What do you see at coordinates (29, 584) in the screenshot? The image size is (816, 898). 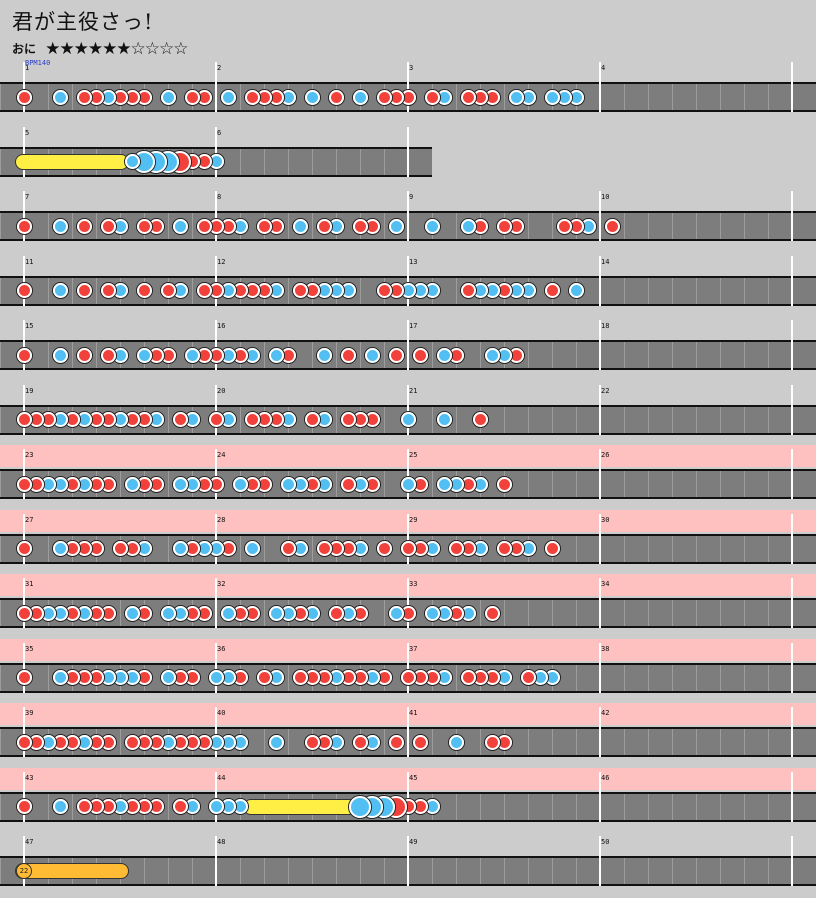 I see `measure-number: 31` at bounding box center [29, 584].